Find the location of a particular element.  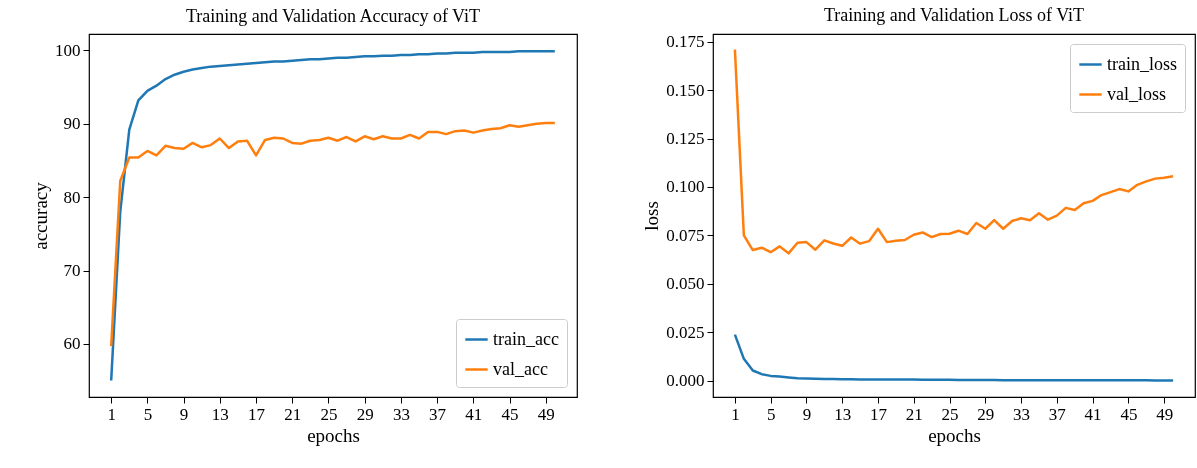

y-tick-label: 0.150 is located at coordinates (685, 90).